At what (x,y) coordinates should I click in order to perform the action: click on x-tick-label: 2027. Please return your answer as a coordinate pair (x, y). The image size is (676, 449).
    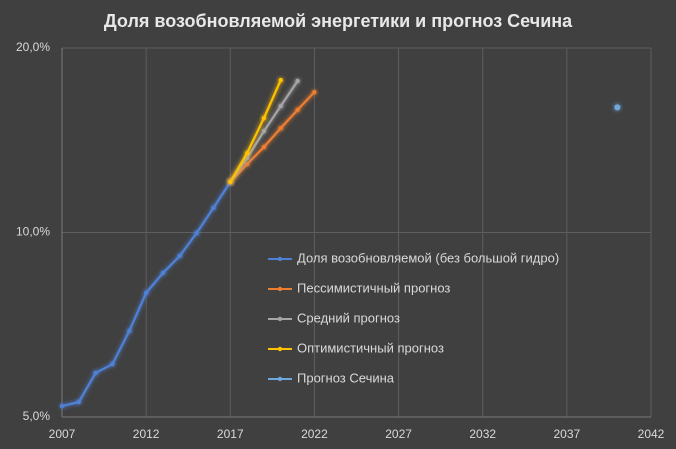
    Looking at the image, I should click on (398, 434).